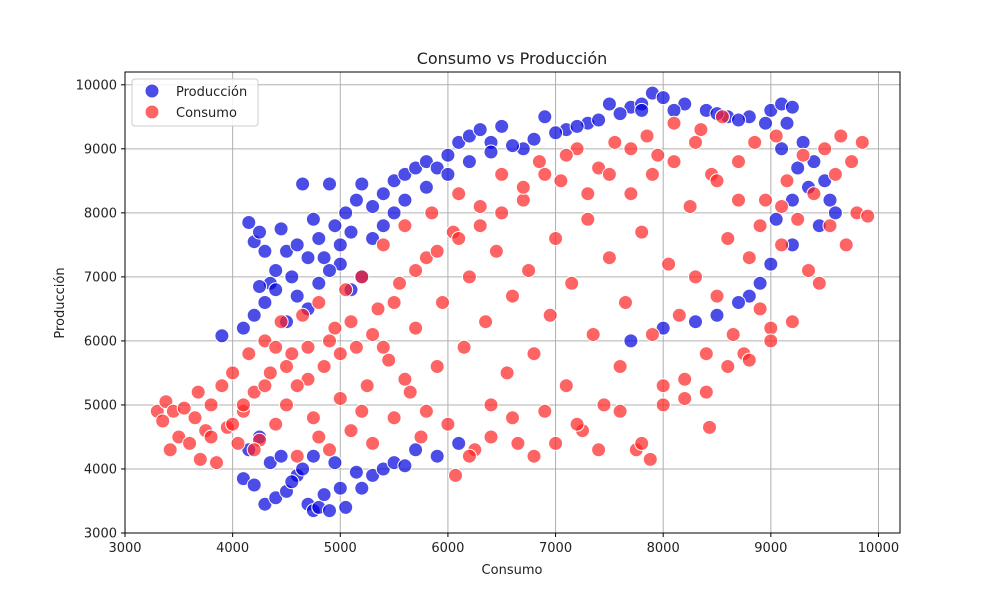  Describe the element at coordinates (152, 112) in the screenshot. I see `legend-marker-consumo` at that location.